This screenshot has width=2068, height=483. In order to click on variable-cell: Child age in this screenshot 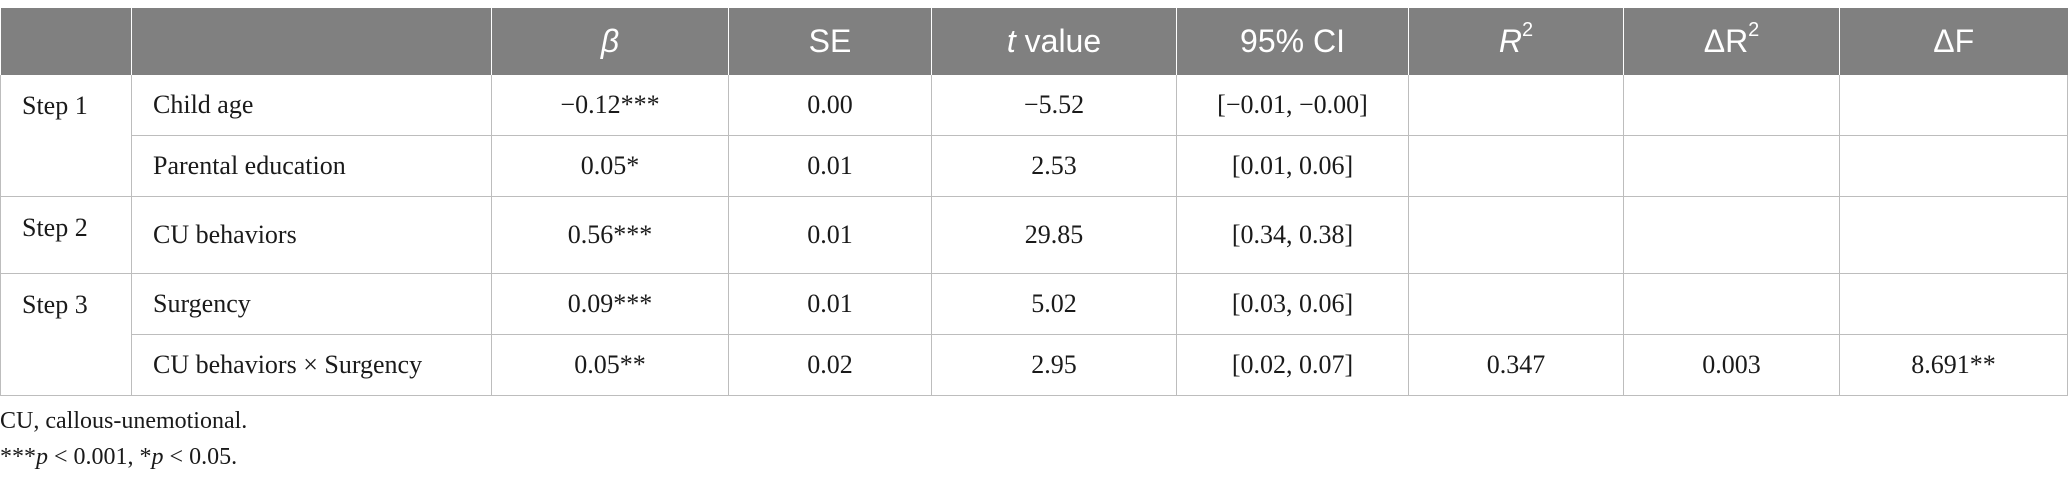, I will do `click(311, 105)`.